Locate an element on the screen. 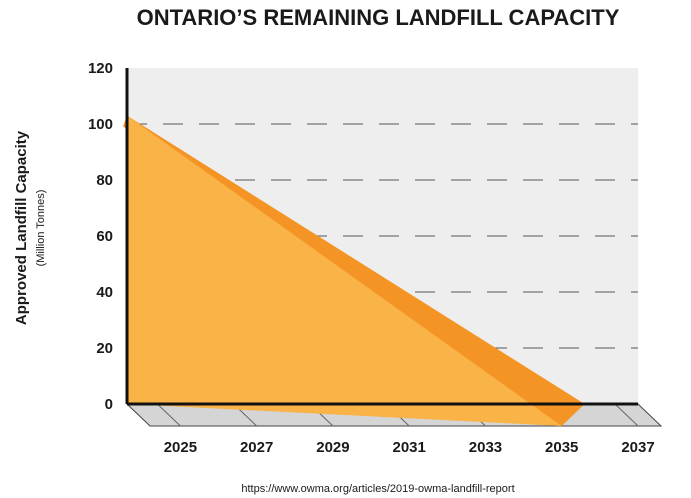  y-axis-sublabel: (Million Tonnes) is located at coordinates (41, 228).